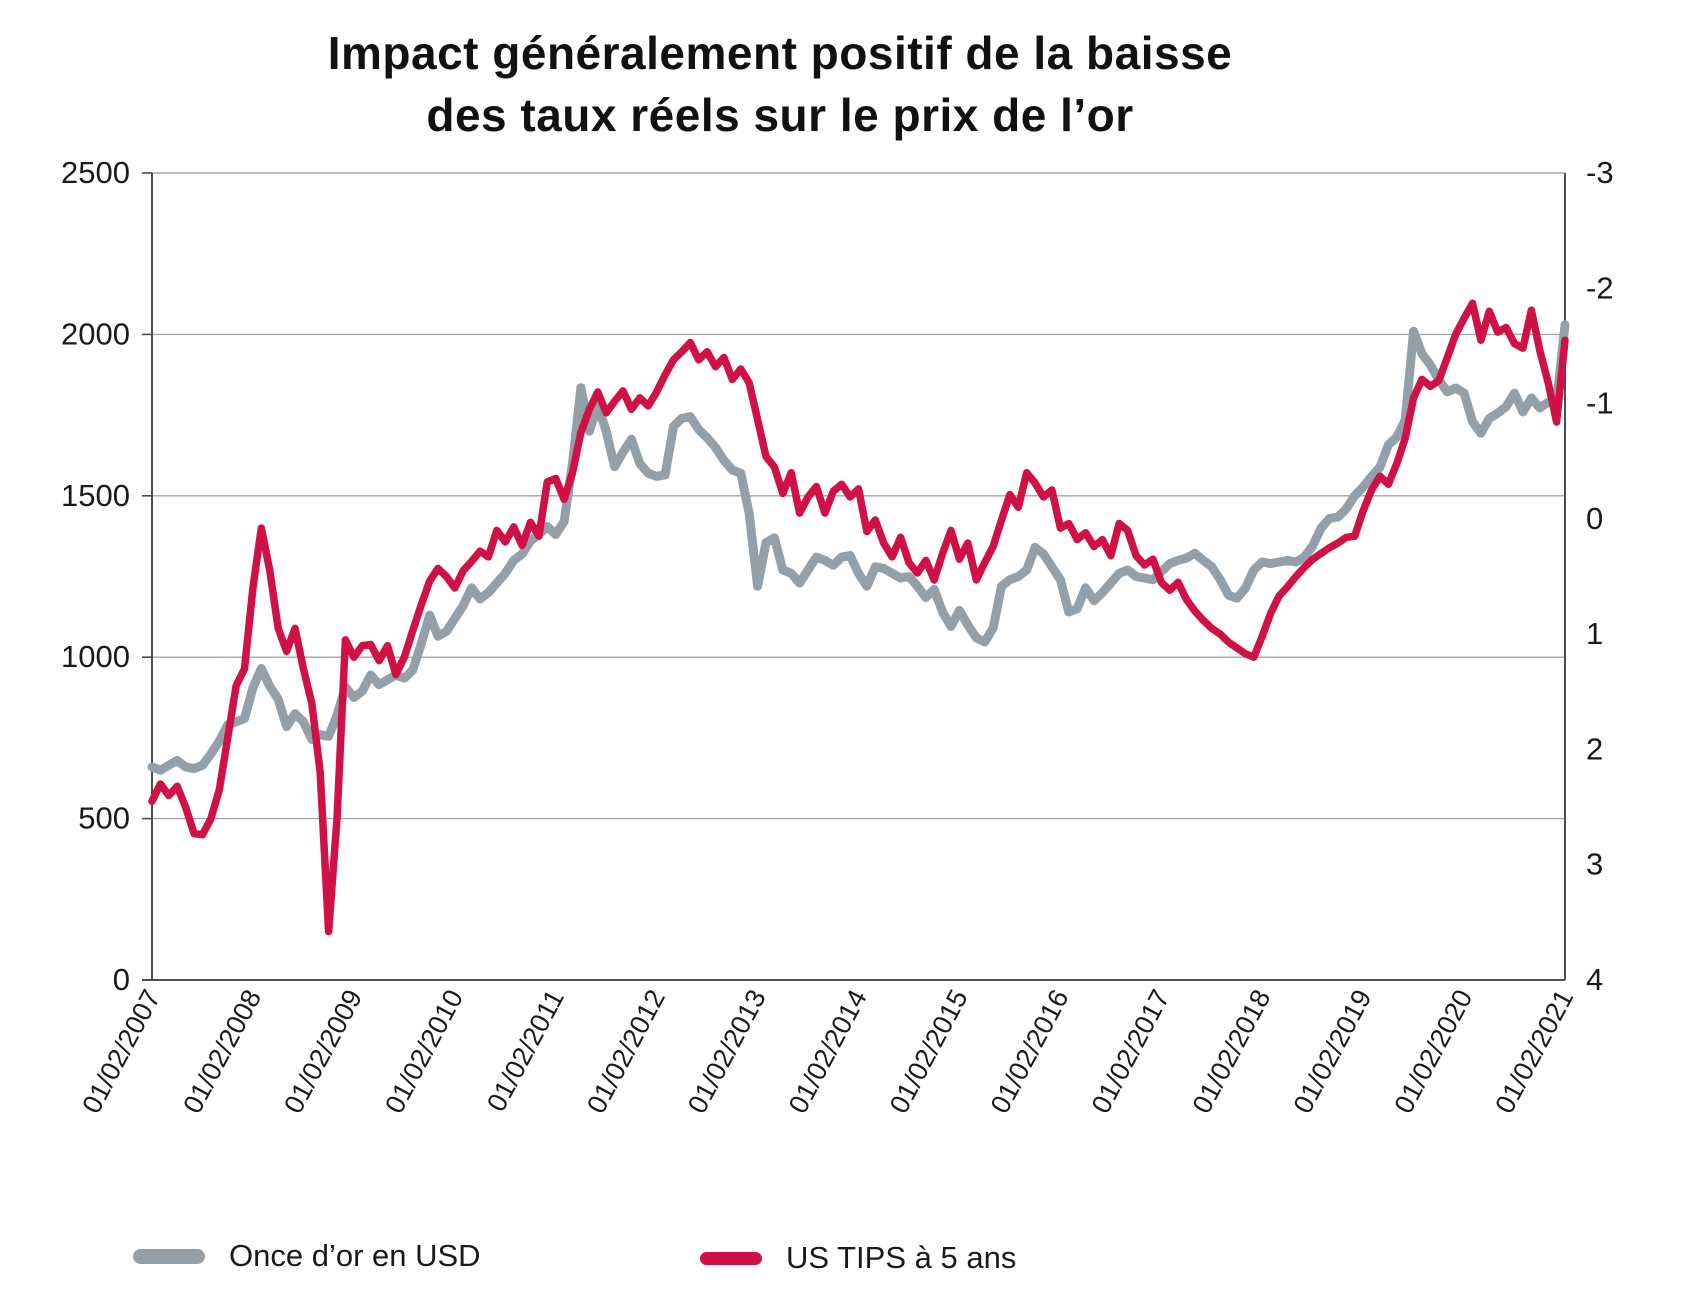  I want to click on x-tick-label-2011: 01/02/2011, so click(525, 1051).